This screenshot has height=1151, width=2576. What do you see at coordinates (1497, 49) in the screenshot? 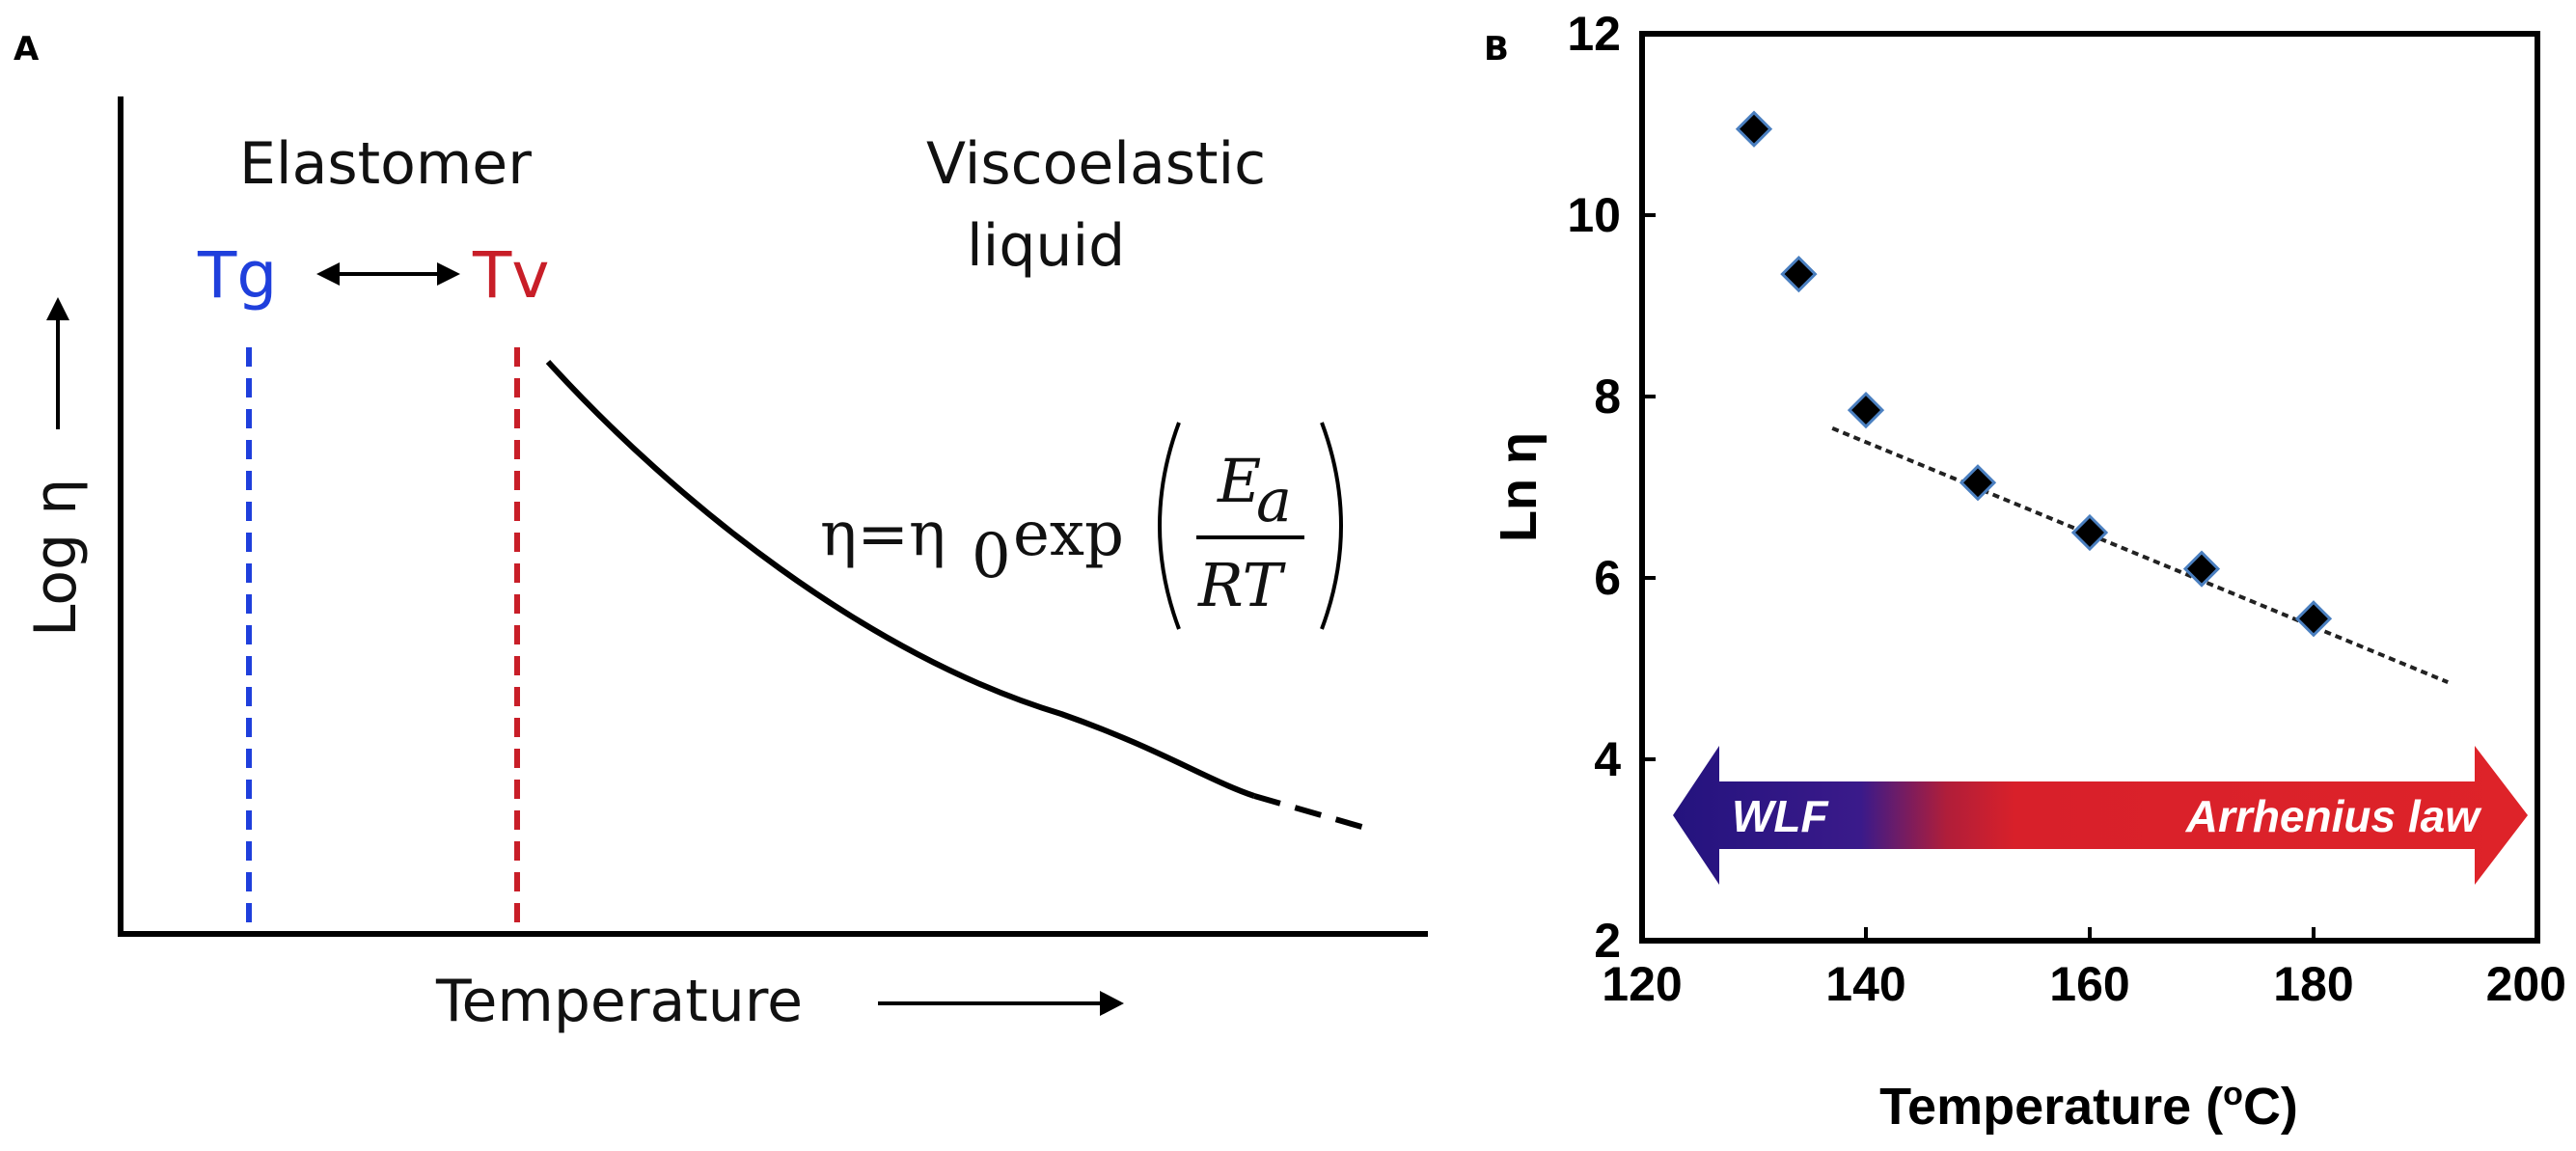
I see `panel-letter-b: B` at bounding box center [1497, 49].